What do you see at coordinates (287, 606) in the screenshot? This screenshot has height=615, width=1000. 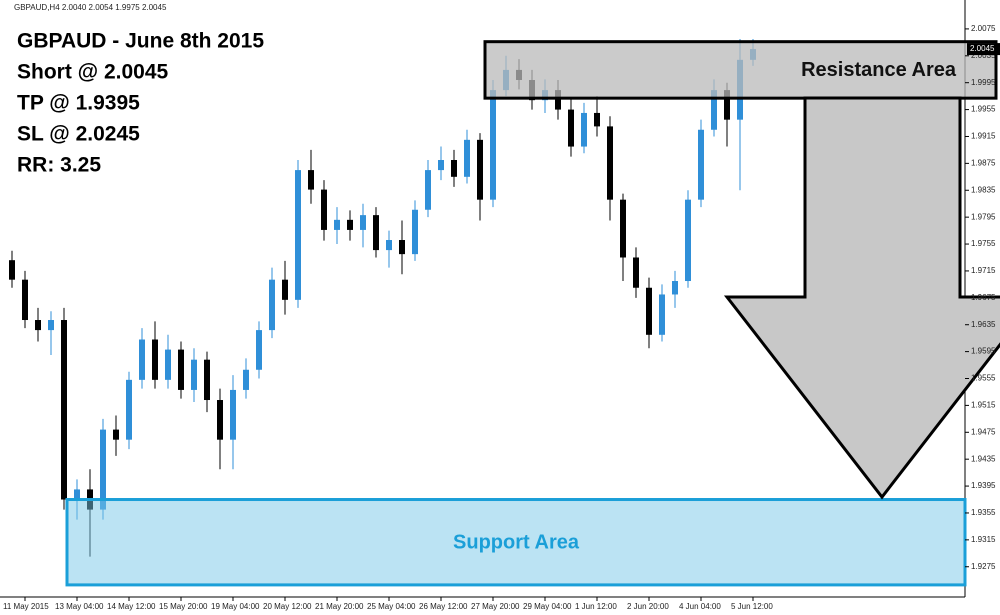 I see `x-tick-label: 20 May 12:00` at bounding box center [287, 606].